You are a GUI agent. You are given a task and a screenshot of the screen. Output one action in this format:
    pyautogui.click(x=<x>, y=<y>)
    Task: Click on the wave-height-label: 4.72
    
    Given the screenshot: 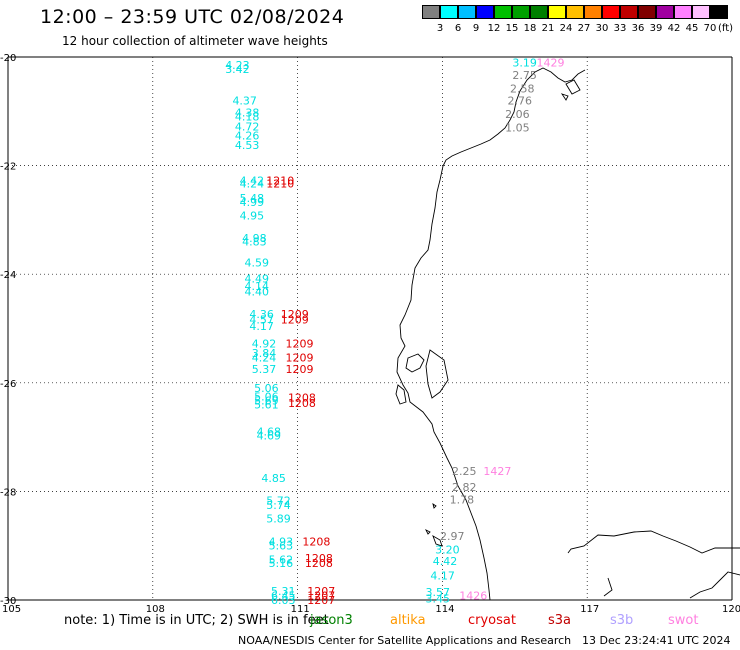 What is the action you would take?
    pyautogui.click(x=247, y=127)
    